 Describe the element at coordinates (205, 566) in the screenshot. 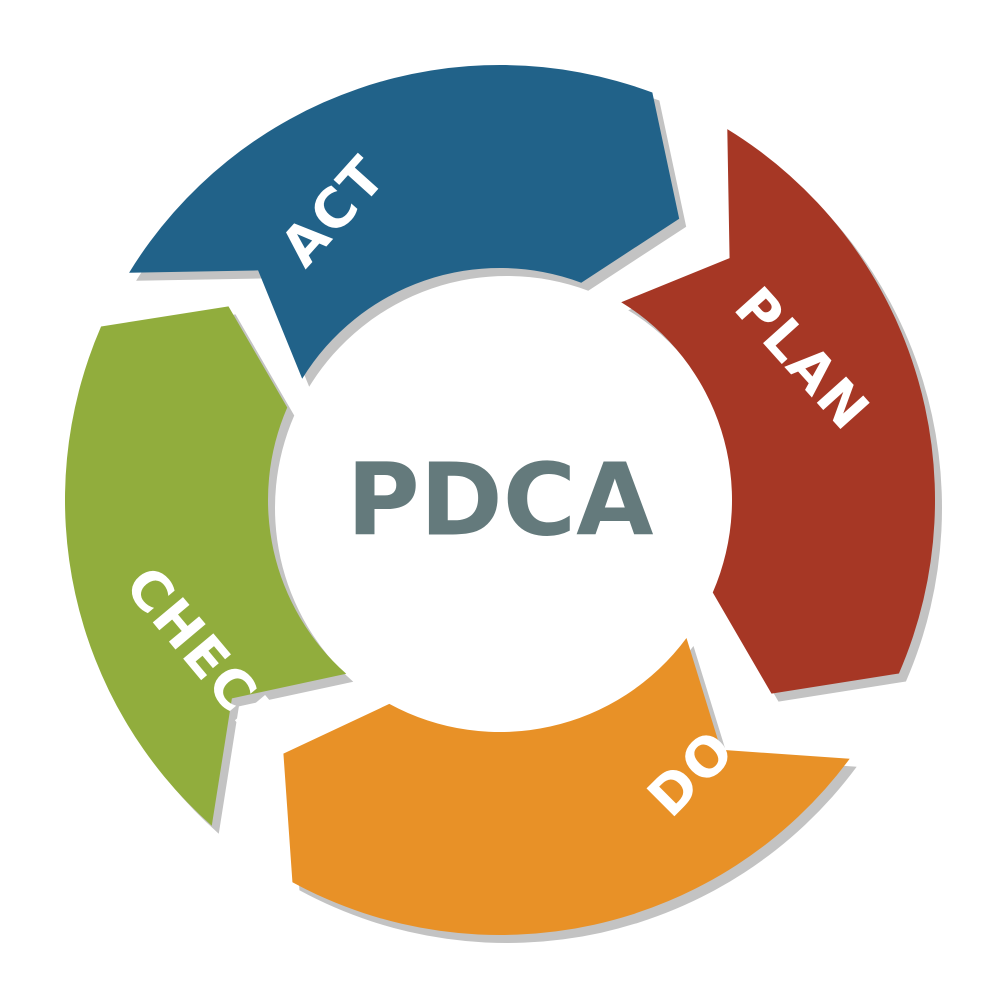

I see `check-segment` at that location.